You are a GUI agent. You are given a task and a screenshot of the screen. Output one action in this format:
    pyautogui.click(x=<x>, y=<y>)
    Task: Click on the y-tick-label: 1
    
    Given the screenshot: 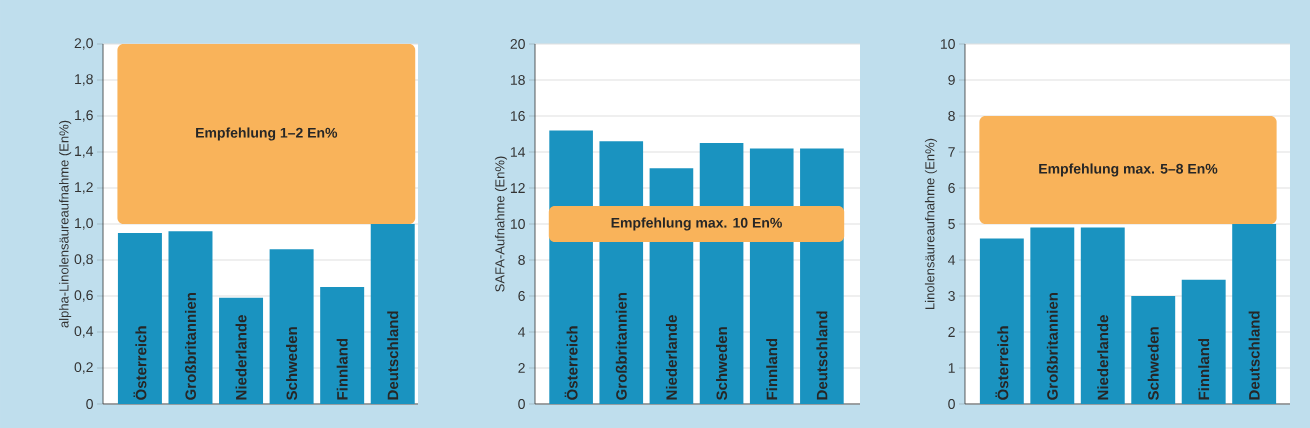 What is the action you would take?
    pyautogui.click(x=951, y=368)
    